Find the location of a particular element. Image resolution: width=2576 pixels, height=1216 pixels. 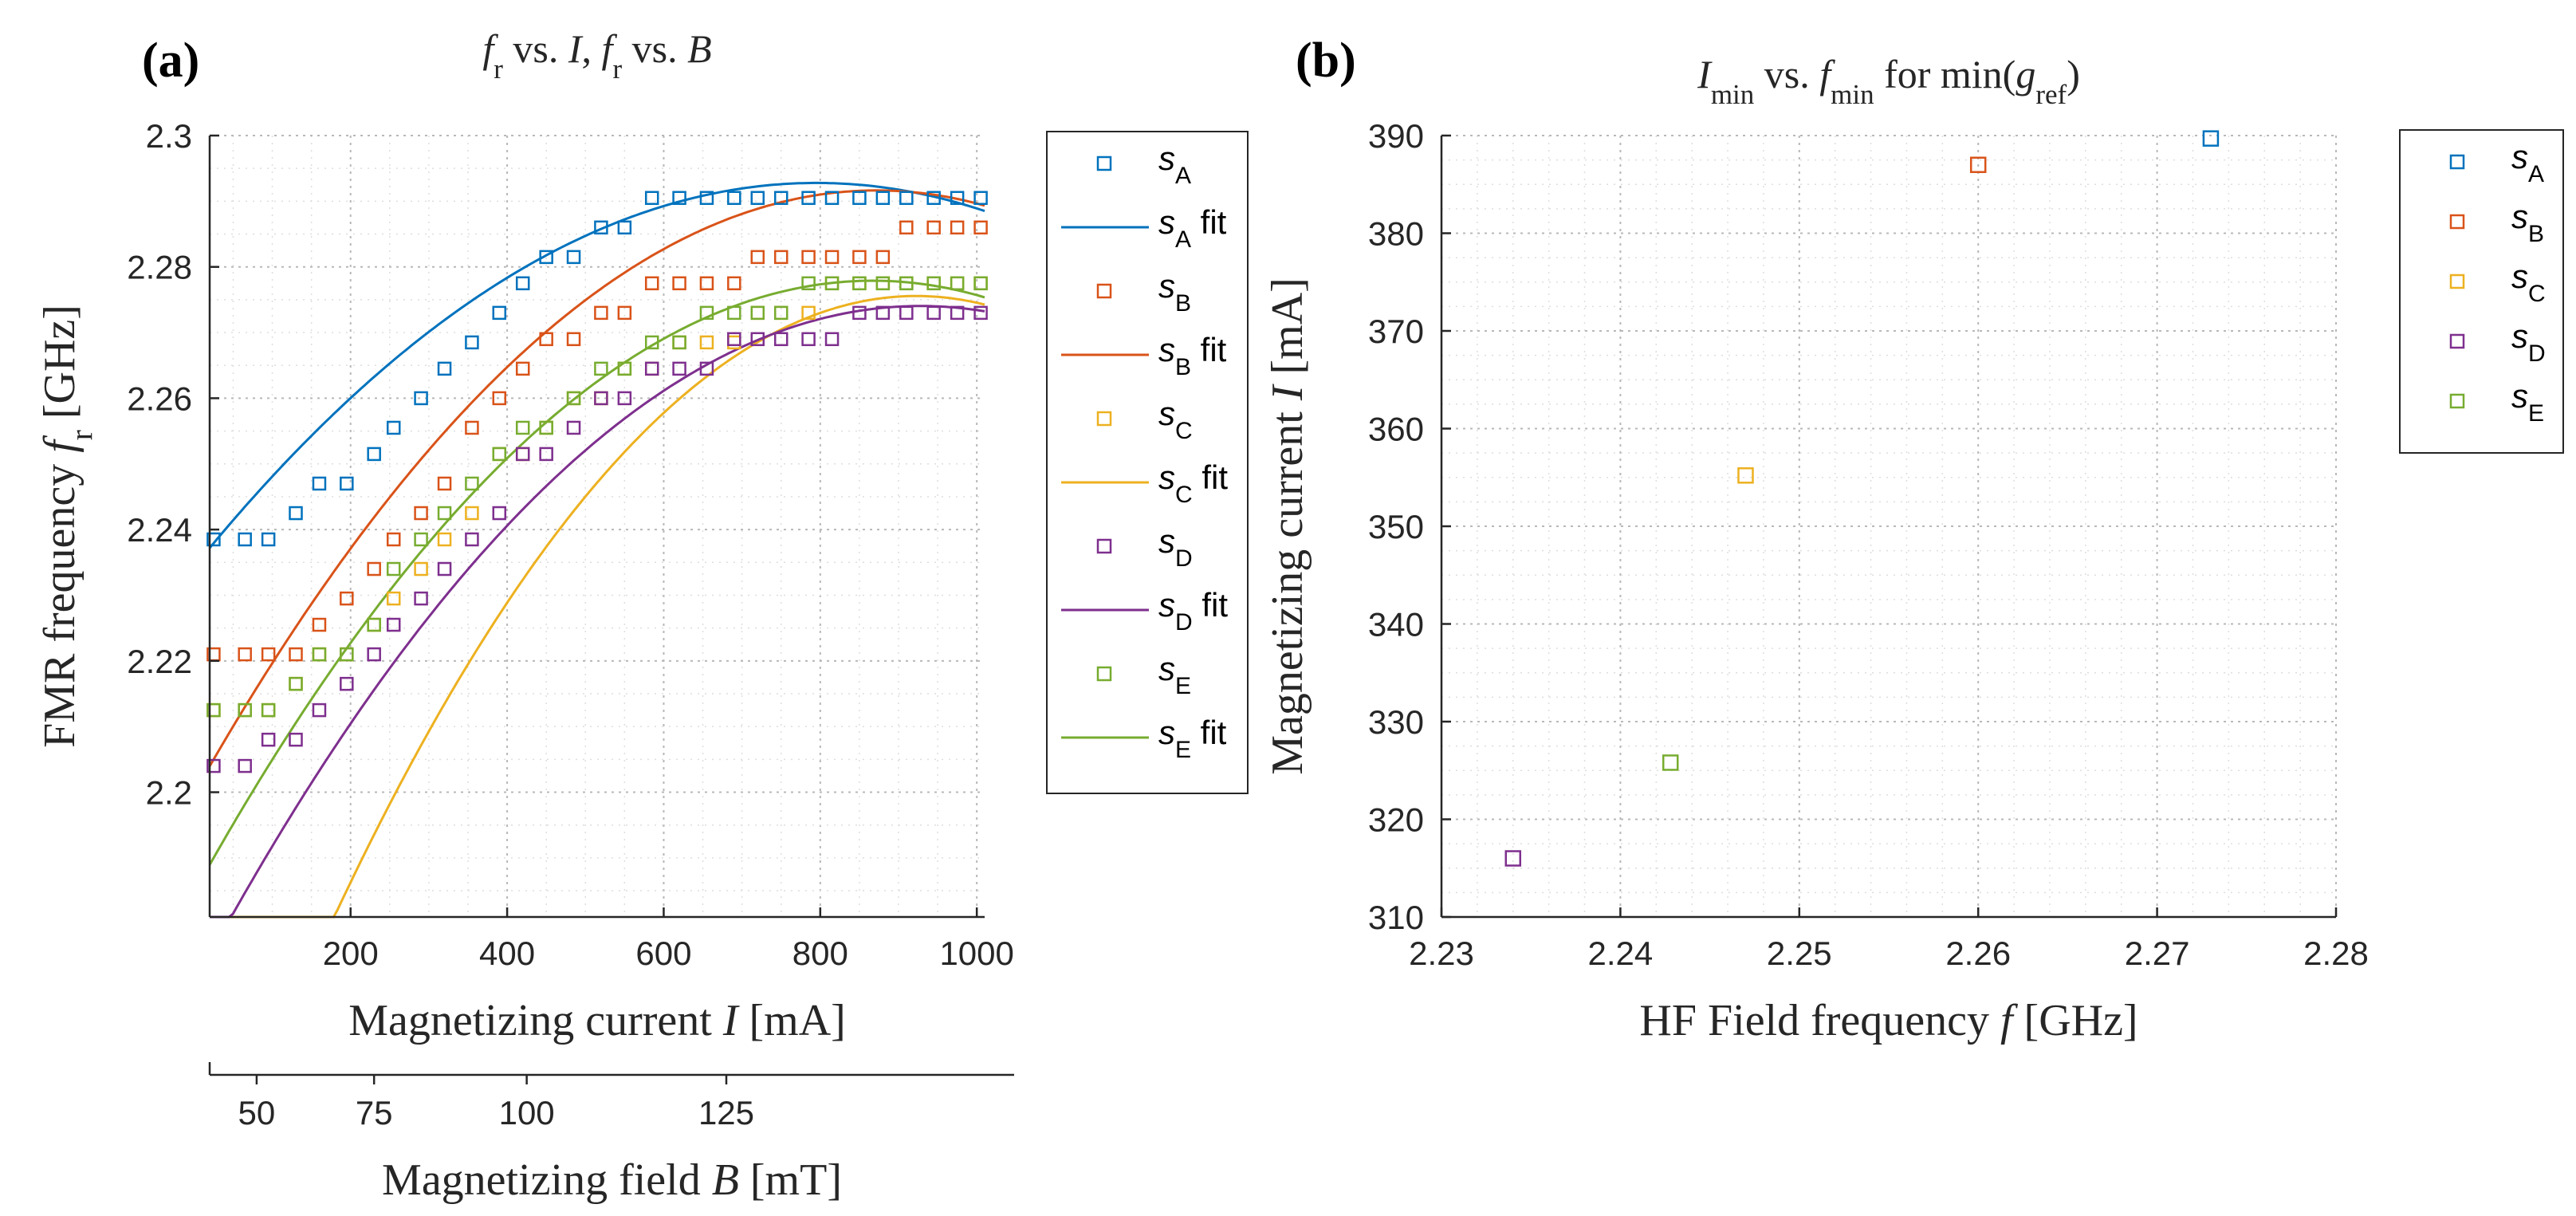

legend-marker-s_D is located at coordinates (1104, 546).